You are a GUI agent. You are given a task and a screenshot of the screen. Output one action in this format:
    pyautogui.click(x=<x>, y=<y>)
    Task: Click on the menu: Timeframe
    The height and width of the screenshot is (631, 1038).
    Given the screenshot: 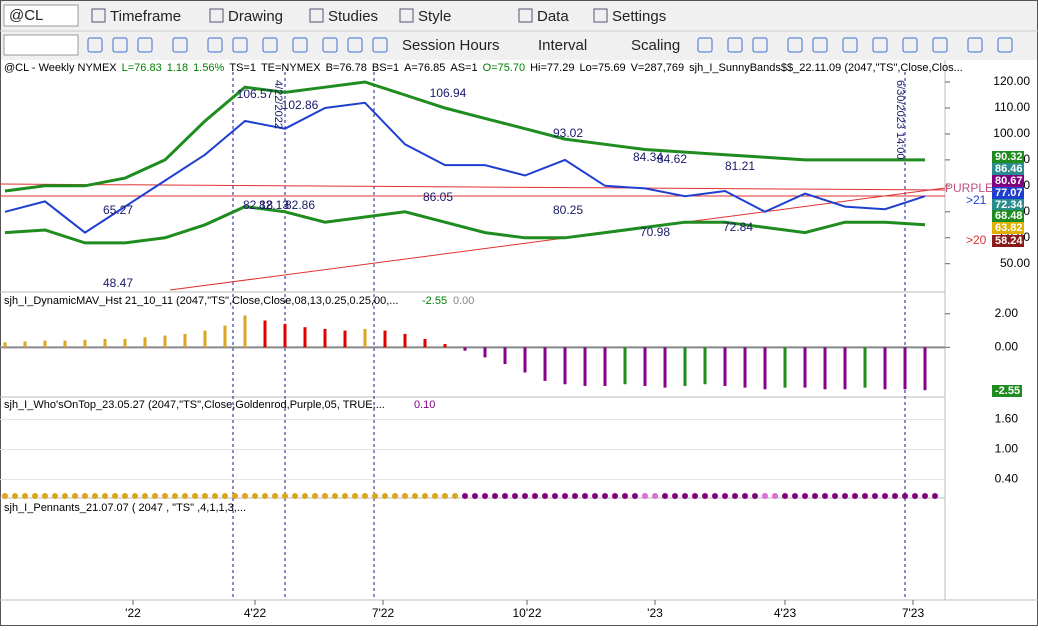 What is the action you would take?
    pyautogui.click(x=145, y=16)
    